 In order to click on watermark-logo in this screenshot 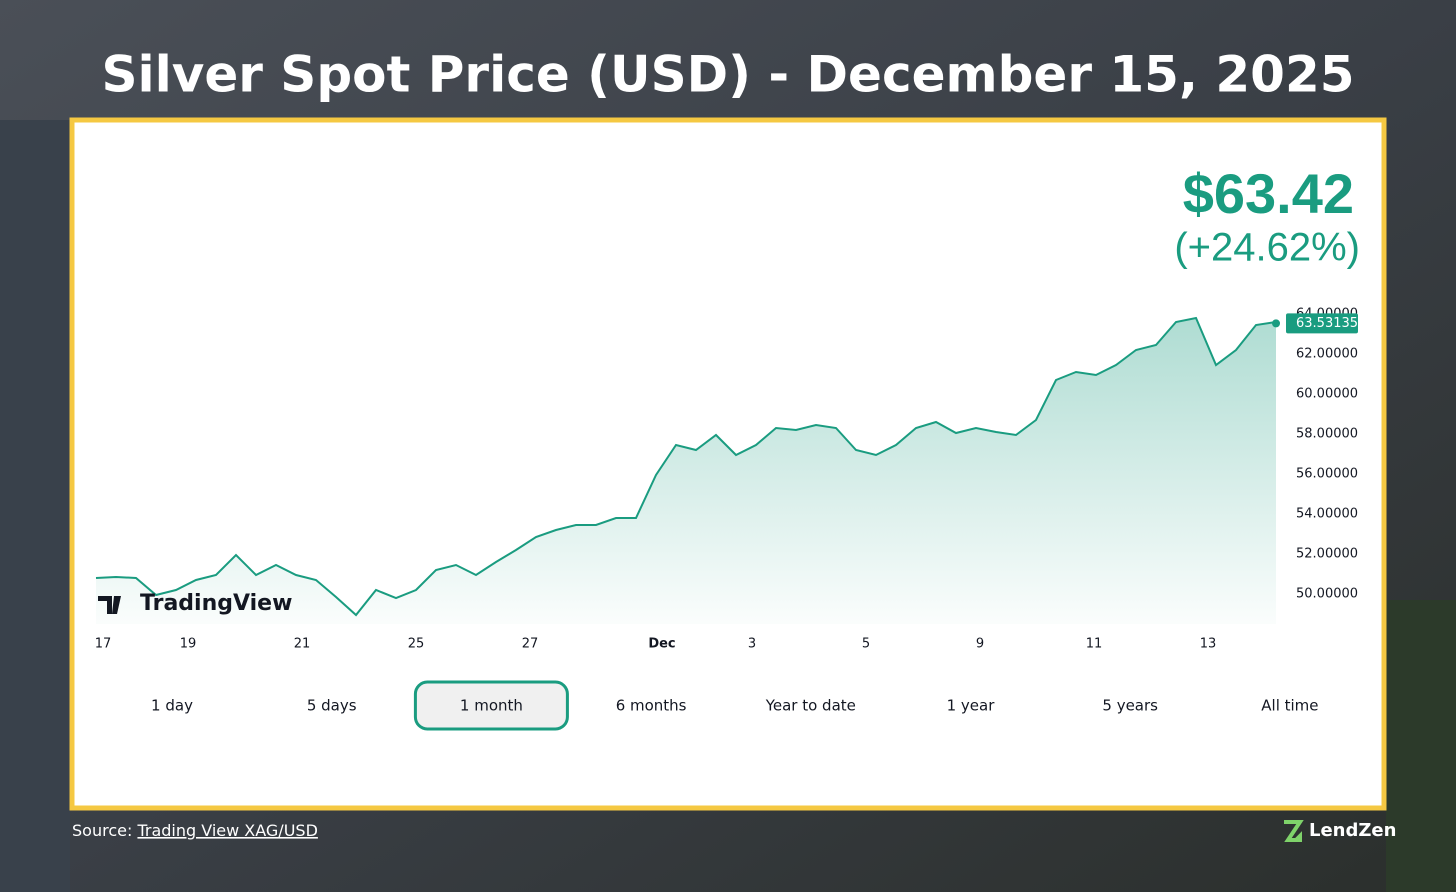, I will do `click(109, 605)`.